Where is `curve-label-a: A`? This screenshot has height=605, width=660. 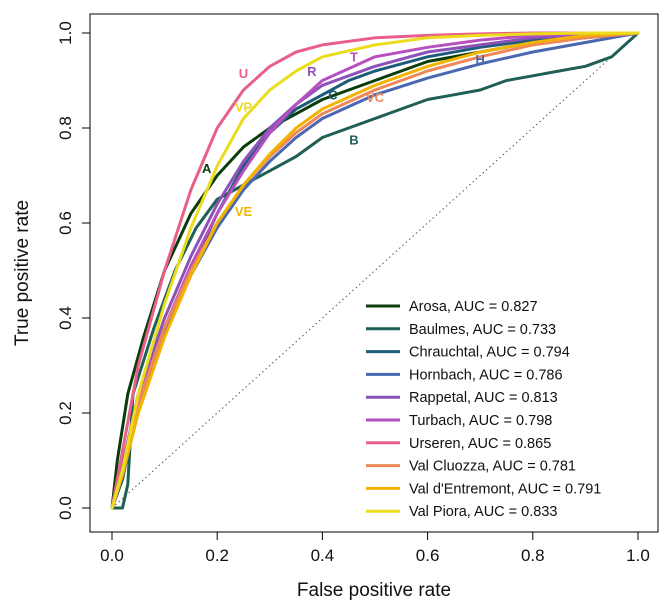 curve-label-a: A is located at coordinates (207, 168).